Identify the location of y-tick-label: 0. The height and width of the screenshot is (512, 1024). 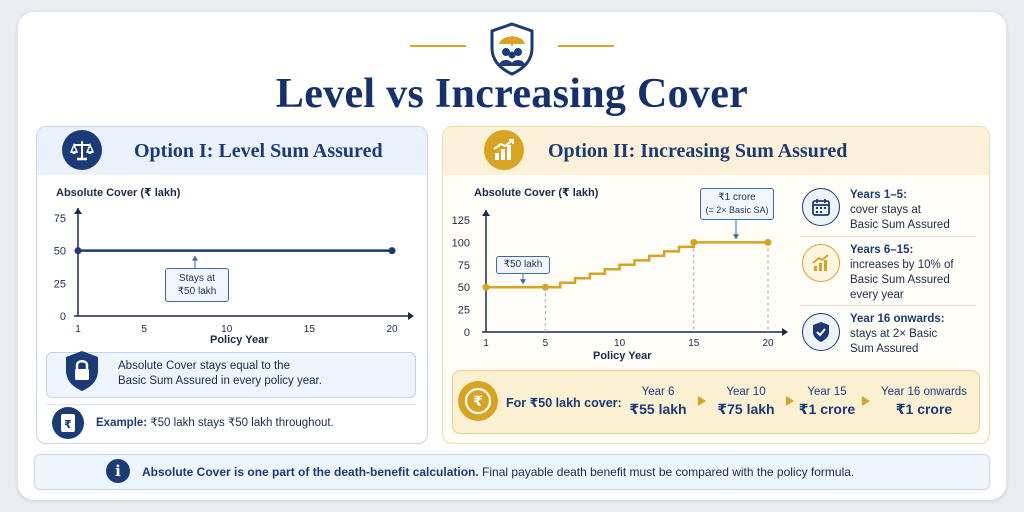
(467, 333).